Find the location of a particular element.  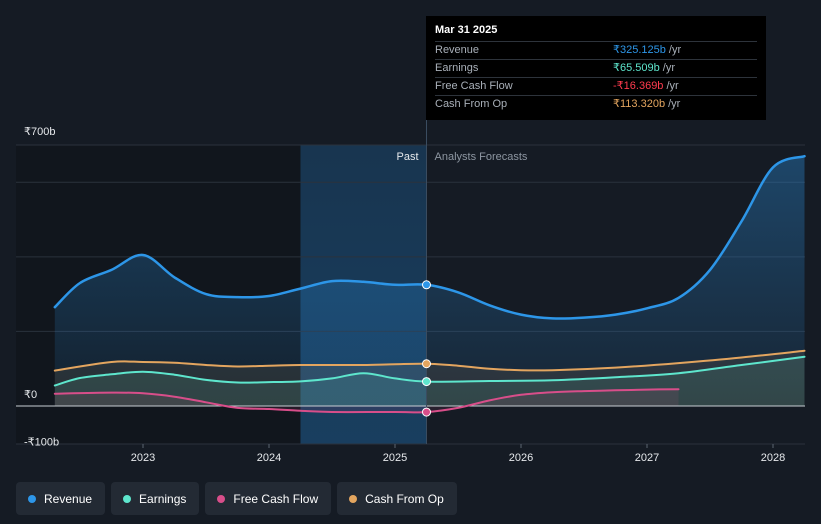

tooltip-unit-revenue: /yr is located at coordinates (675, 50).